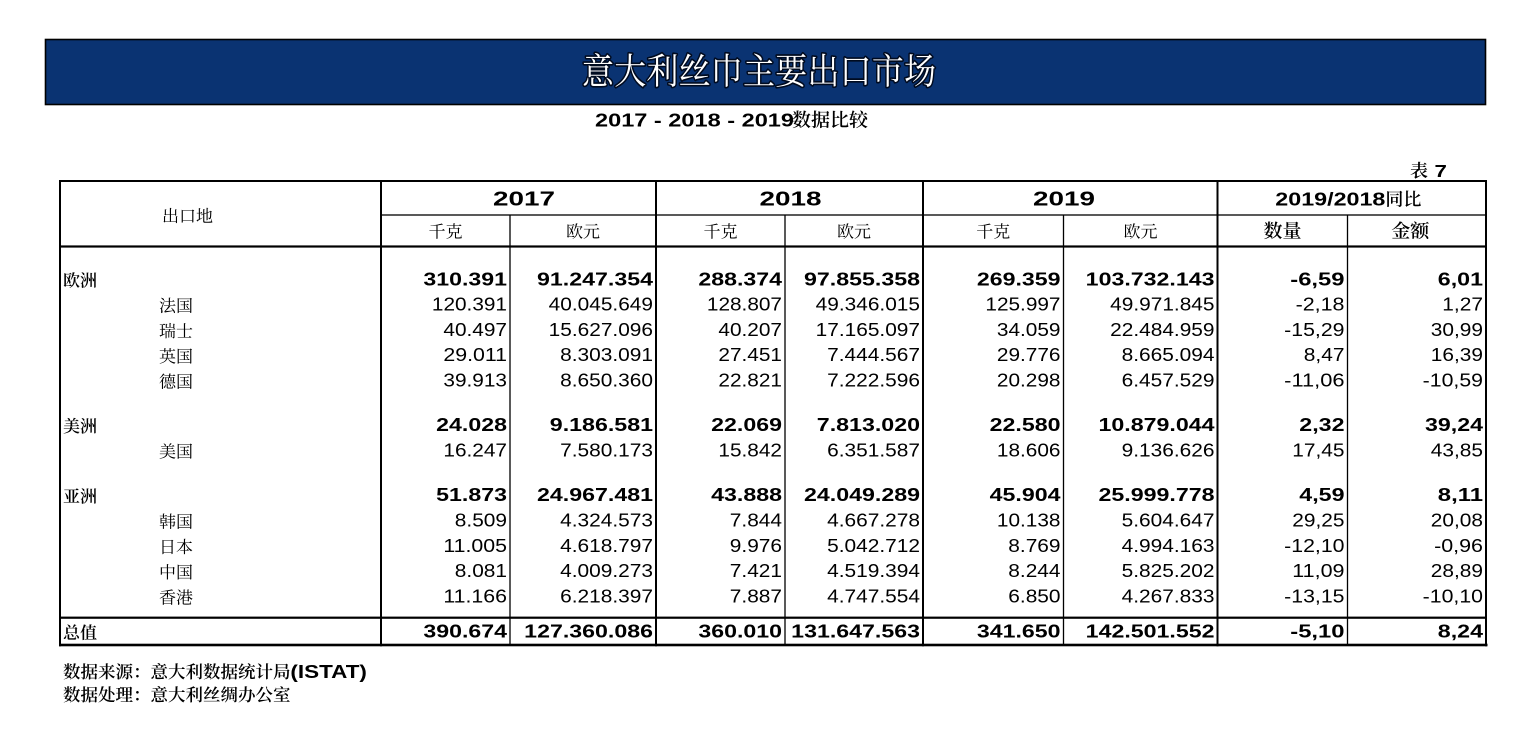 The height and width of the screenshot is (742, 1527). I want to click on svg-text: 51.873, so click(471, 495).